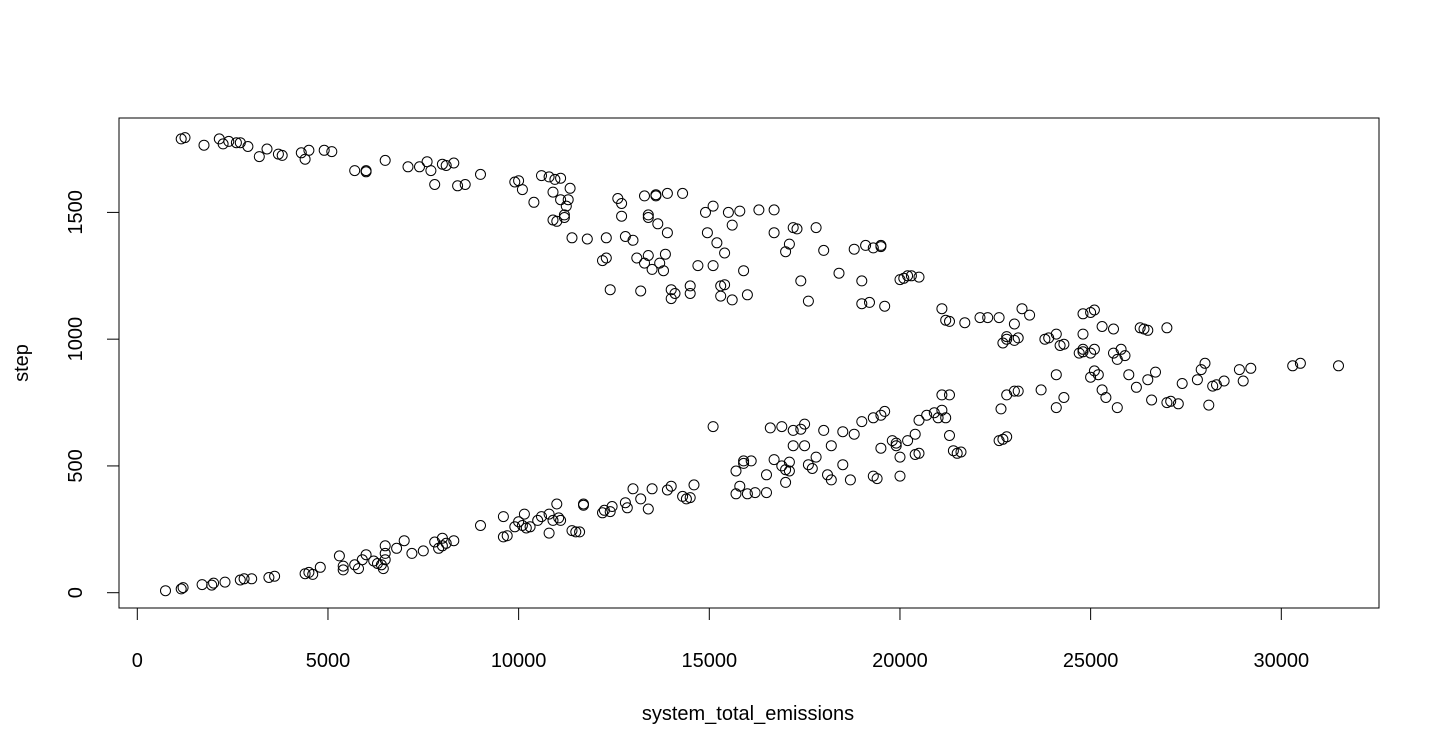  Describe the element at coordinates (1091, 661) in the screenshot. I see `x-tick-label: 25000` at that location.